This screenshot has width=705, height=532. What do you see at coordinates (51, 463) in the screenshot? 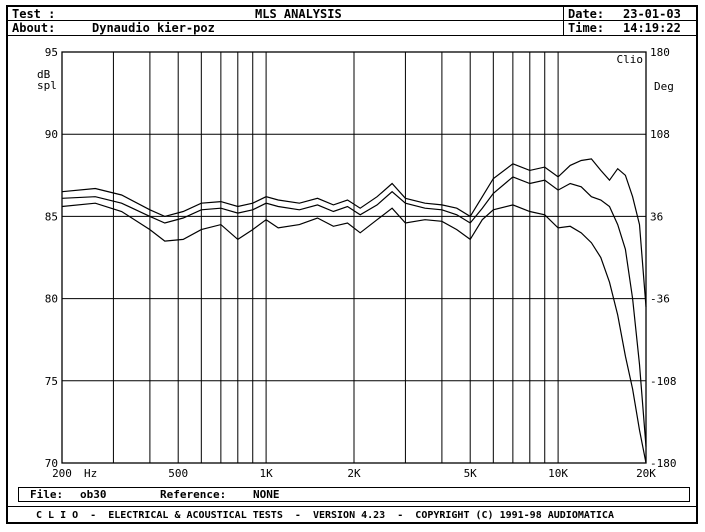
I see `y-tick-label: 70` at bounding box center [51, 463].